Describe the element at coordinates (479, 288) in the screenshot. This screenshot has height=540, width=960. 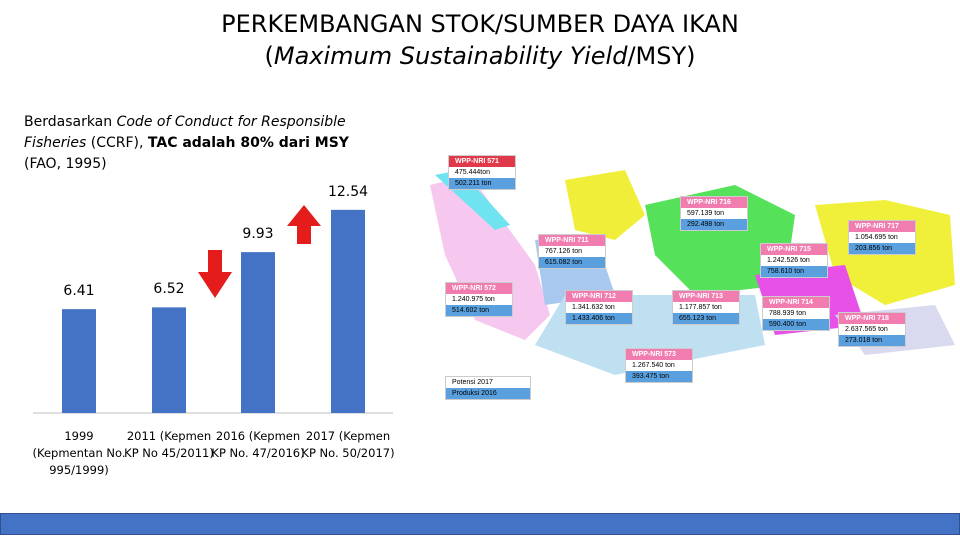
I see `region-name: WPP-NRI 572` at that location.